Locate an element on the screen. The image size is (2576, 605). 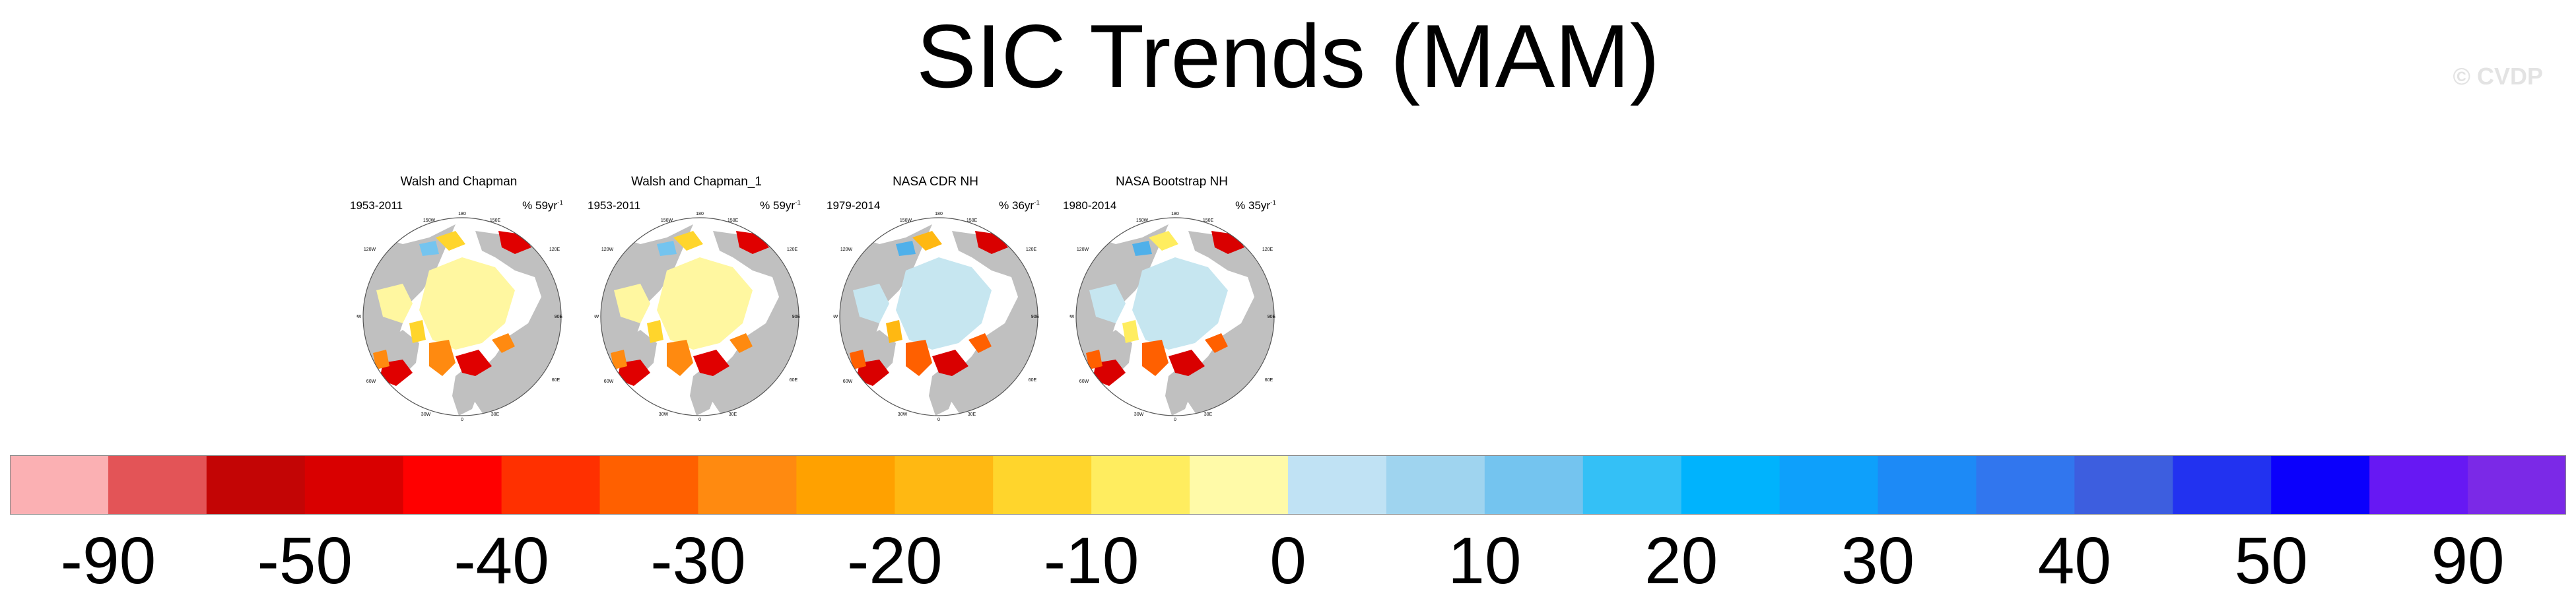
colorbar-tick-label: -90 is located at coordinates (108, 561).